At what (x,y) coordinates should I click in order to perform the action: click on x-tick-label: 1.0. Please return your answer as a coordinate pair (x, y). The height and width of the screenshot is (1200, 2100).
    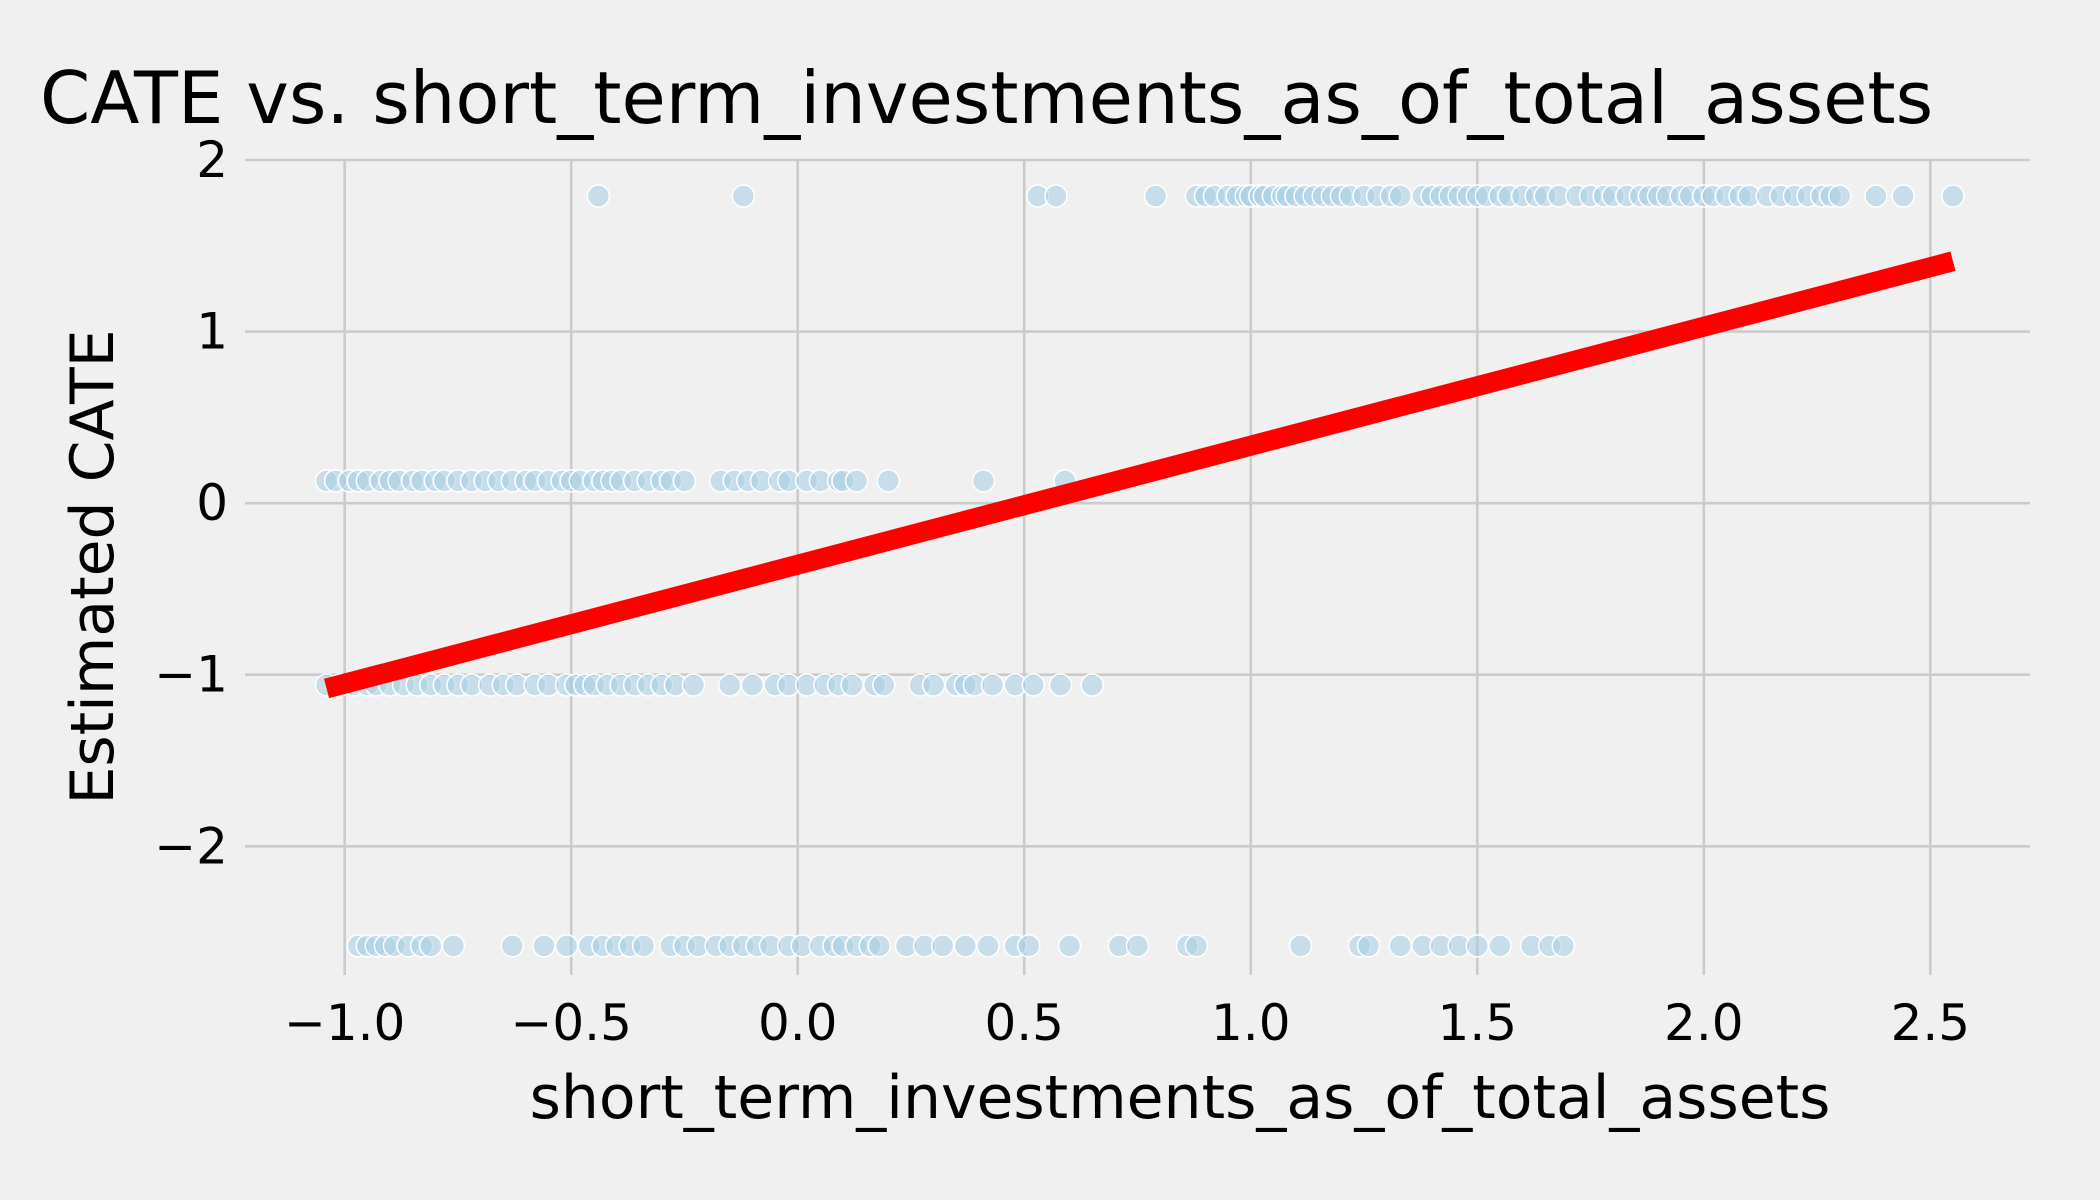
    Looking at the image, I should click on (1251, 1023).